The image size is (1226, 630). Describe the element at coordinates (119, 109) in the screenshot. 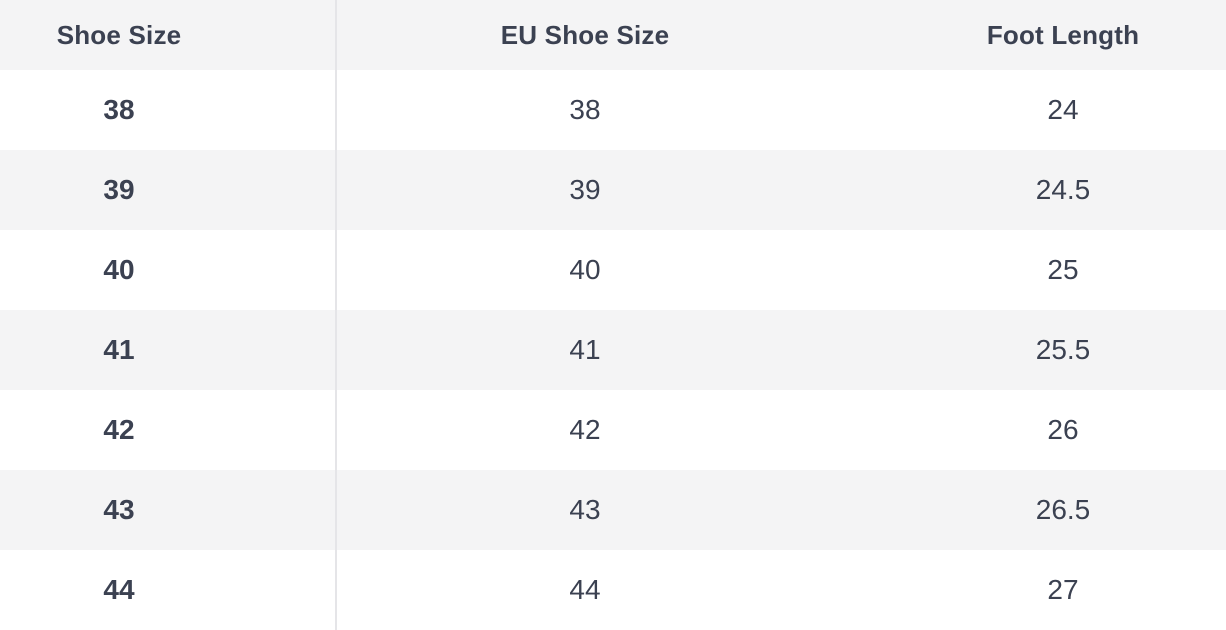

I see `shoe-size-cell: 38` at that location.